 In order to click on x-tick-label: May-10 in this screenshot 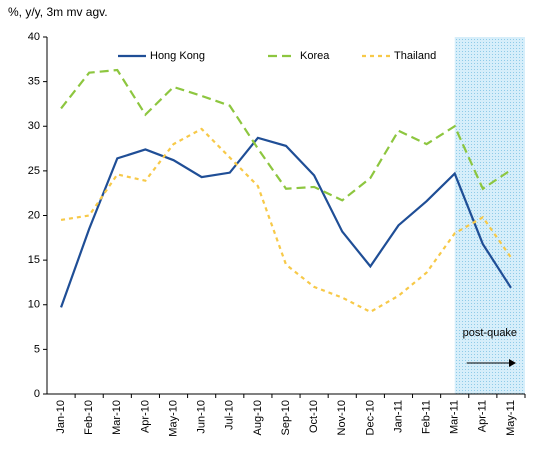, I will do `click(173, 418)`.